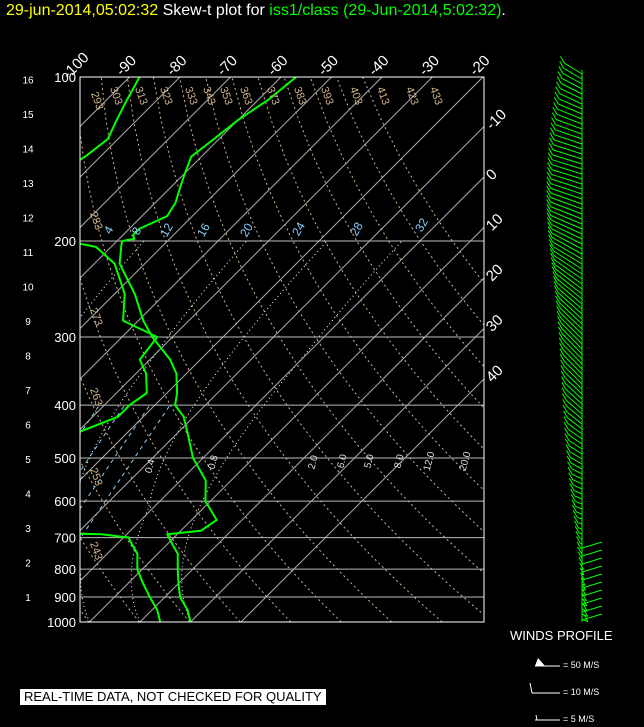 This screenshot has height=727, width=644. What do you see at coordinates (141, 95) in the screenshot?
I see `dry-adiabat-label: 313` at bounding box center [141, 95].